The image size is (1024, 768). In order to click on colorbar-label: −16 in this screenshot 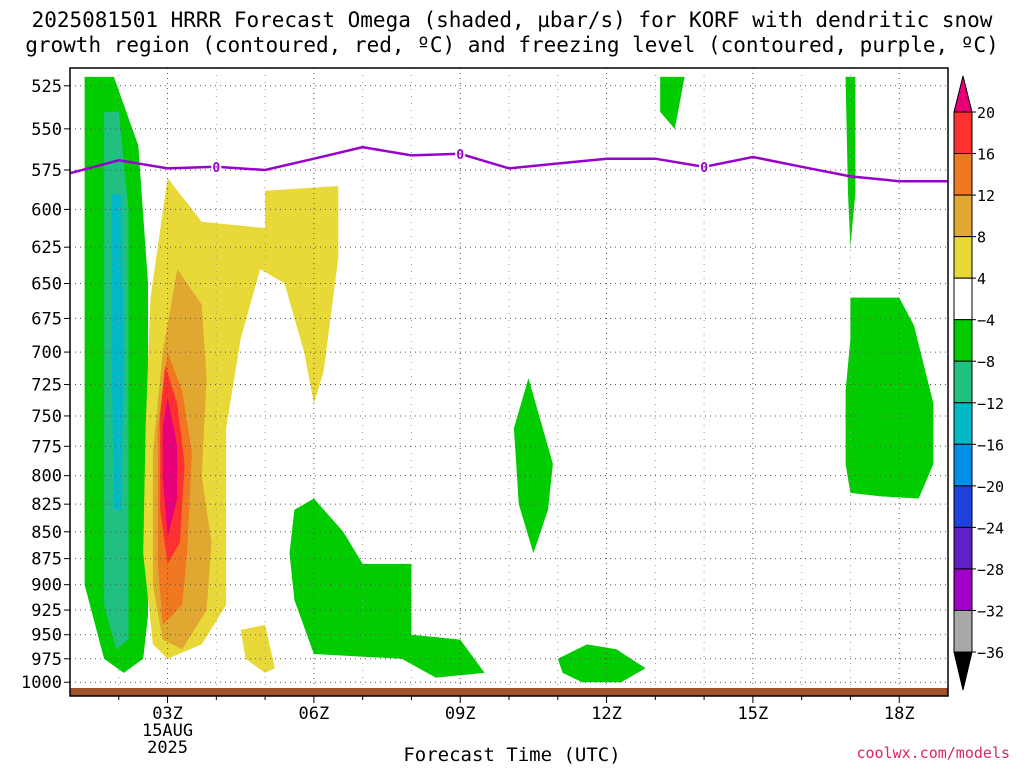, I will do `click(990, 445)`.